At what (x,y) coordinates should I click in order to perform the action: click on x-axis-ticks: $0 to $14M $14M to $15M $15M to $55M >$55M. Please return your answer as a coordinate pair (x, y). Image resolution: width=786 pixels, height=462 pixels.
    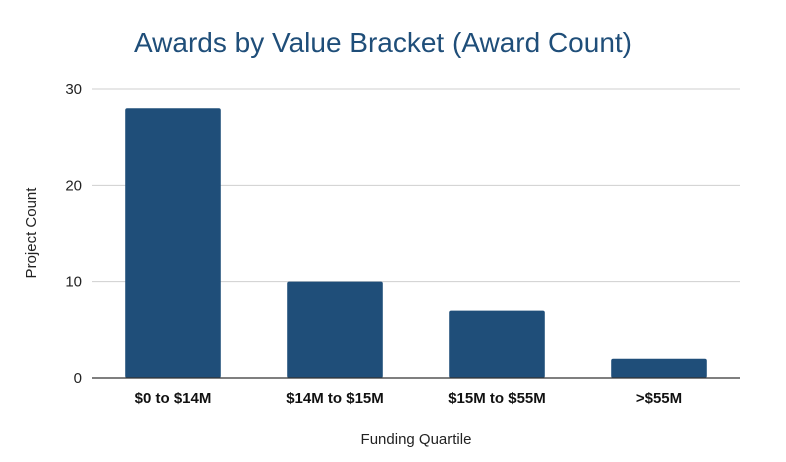
    Looking at the image, I should click on (409, 398).